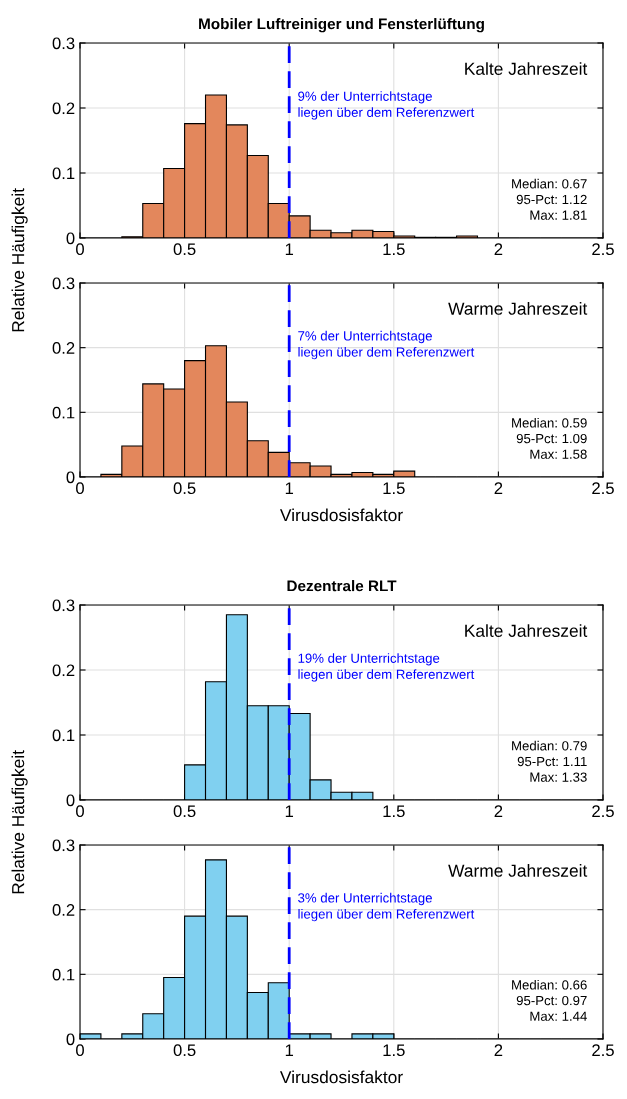  I want to click on ref-line-label: 19% der Unterrichtstage liegen über dem Referenzwert, so click(386, 667).